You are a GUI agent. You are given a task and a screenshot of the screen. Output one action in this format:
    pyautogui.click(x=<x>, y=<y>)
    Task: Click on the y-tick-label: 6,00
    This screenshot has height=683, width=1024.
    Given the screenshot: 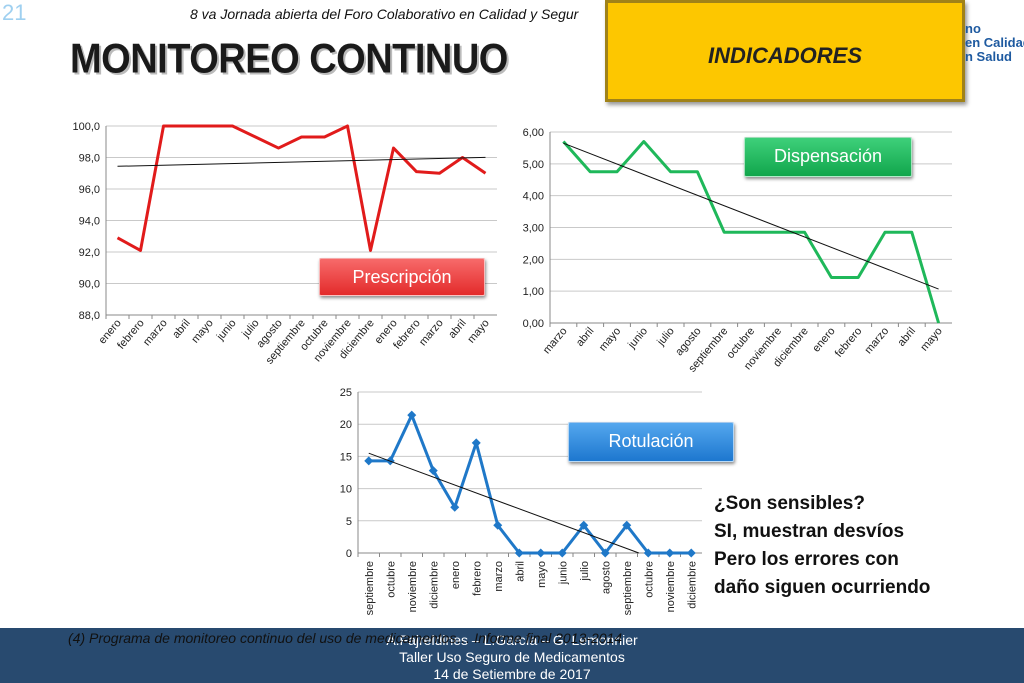 What is the action you would take?
    pyautogui.click(x=533, y=133)
    